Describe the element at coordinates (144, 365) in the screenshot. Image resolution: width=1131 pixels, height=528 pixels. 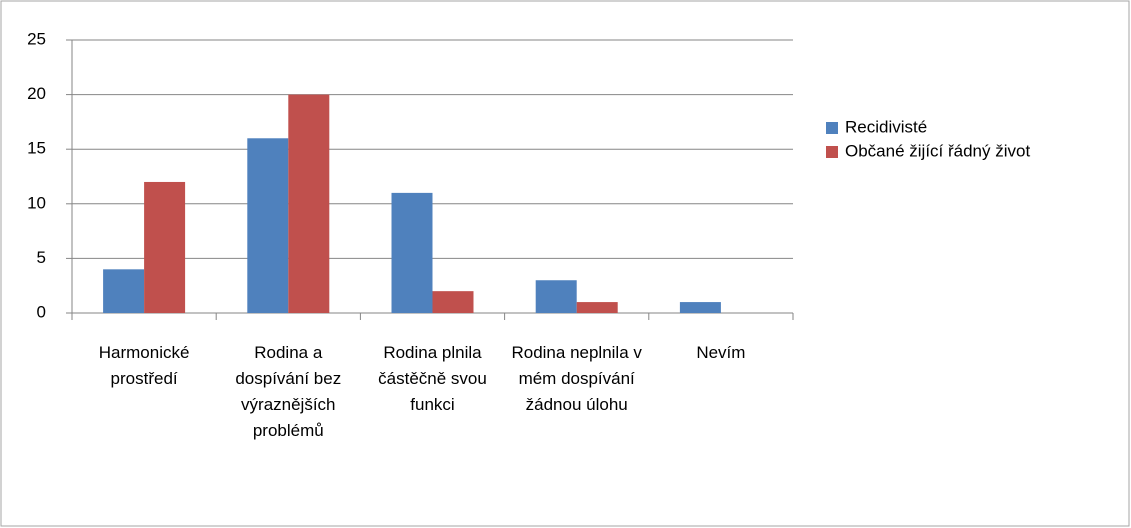
I see `x-tick-label: Harmonické prostředí` at that location.